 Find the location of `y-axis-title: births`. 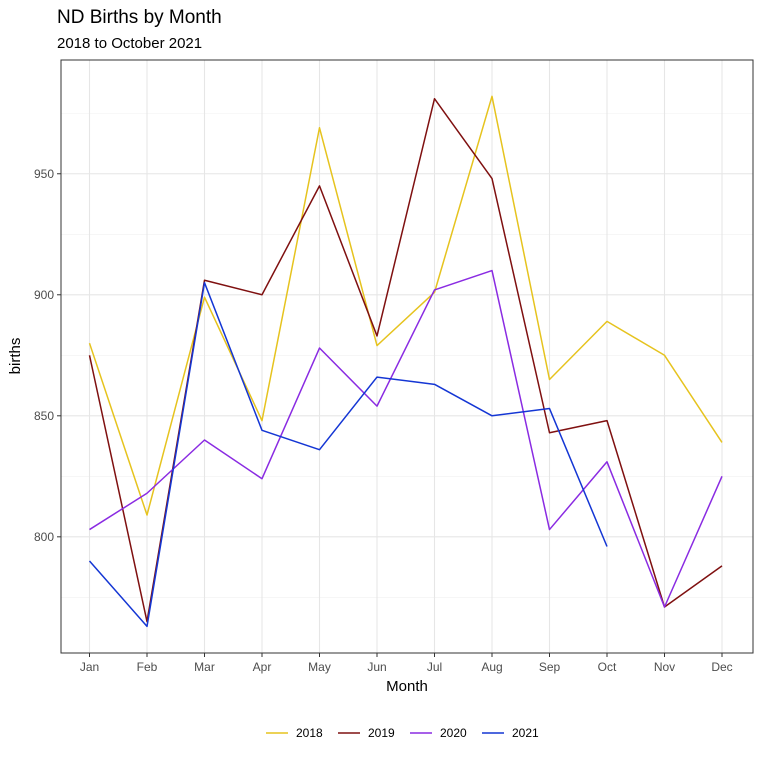

y-axis-title: births is located at coordinates (15, 356).